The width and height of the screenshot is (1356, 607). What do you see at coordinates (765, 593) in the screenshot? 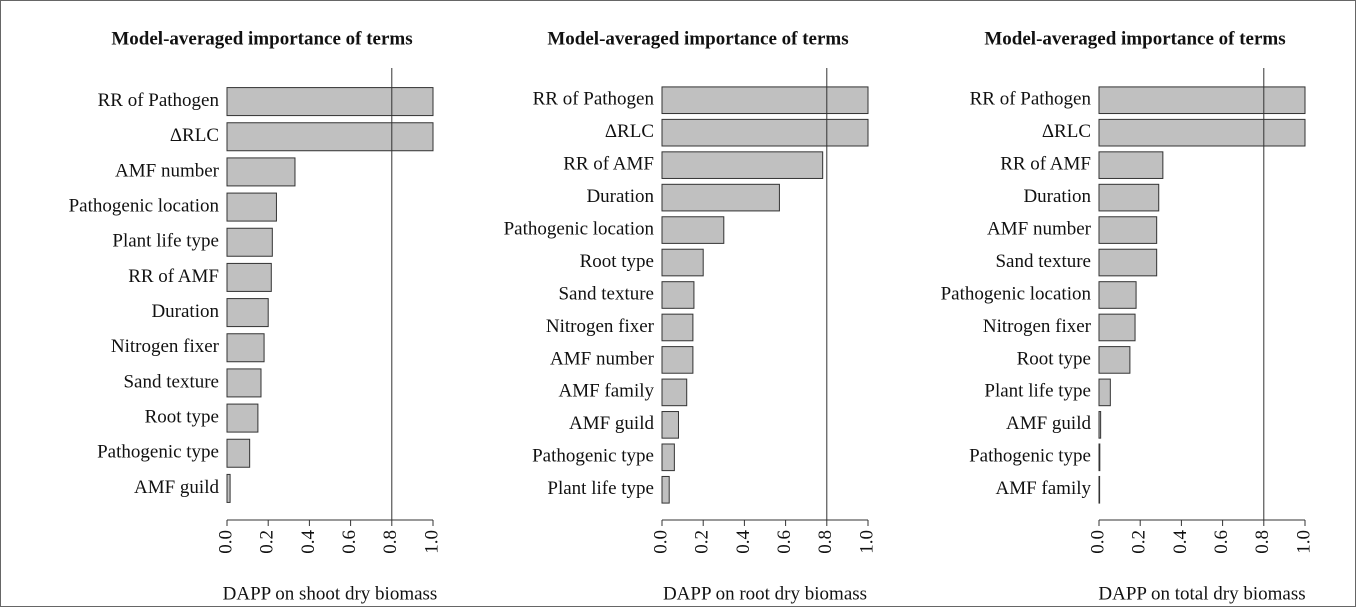
I see `x-axis-label: DAPP on root dry biomass` at bounding box center [765, 593].